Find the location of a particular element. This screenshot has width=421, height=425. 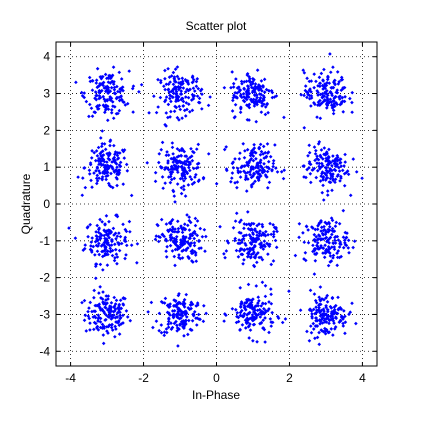

x-tick-label: 0 is located at coordinates (216, 378).